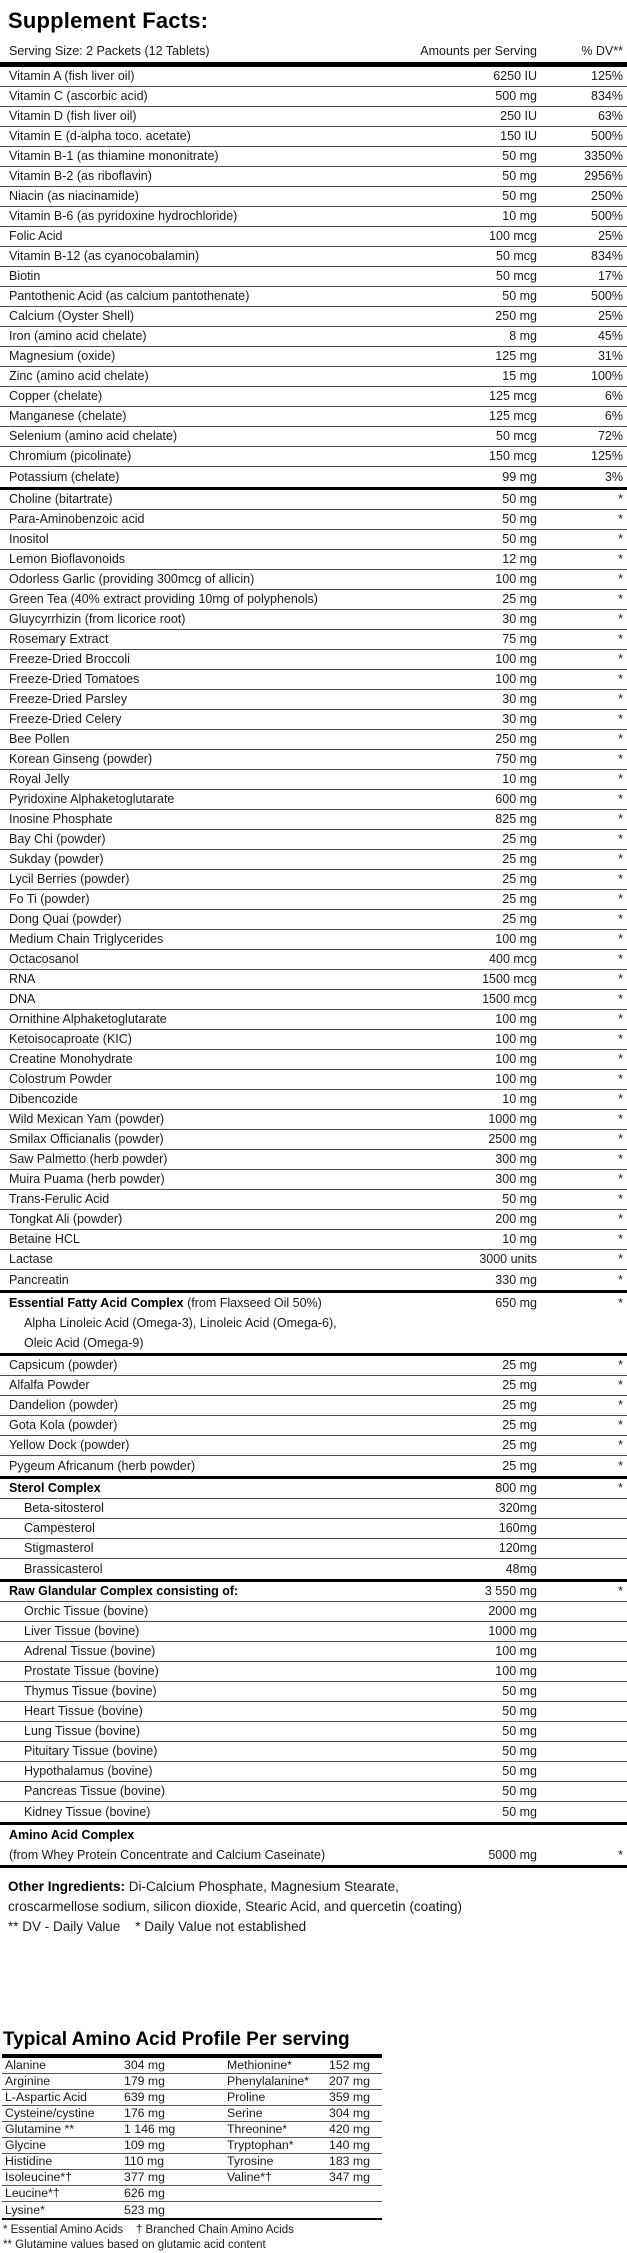 This screenshot has height=2253, width=627. I want to click on ingredient-name: Creatine Monohydrate, so click(71, 1059).